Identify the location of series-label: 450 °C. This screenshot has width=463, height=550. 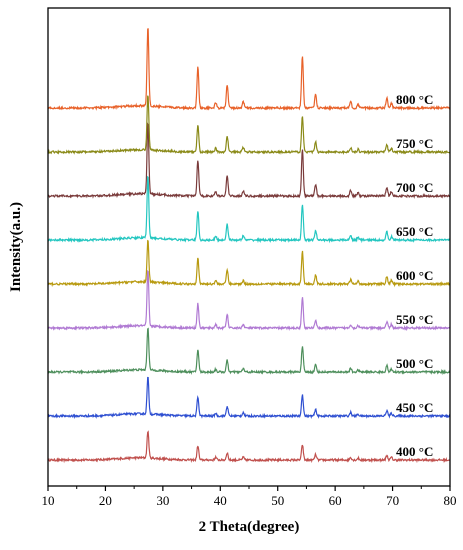
(414, 407).